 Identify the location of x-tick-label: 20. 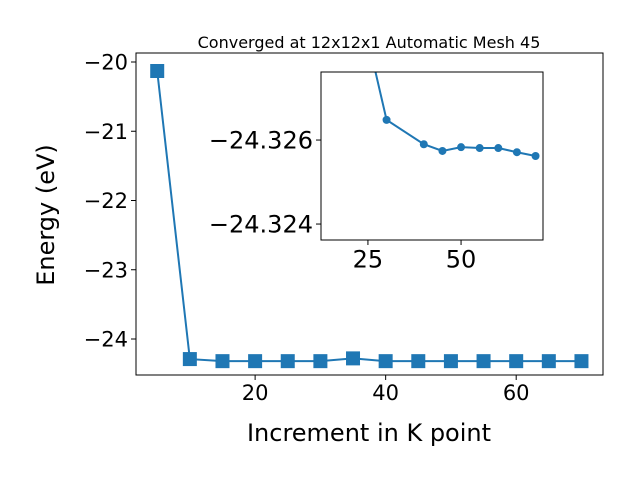
(255, 393).